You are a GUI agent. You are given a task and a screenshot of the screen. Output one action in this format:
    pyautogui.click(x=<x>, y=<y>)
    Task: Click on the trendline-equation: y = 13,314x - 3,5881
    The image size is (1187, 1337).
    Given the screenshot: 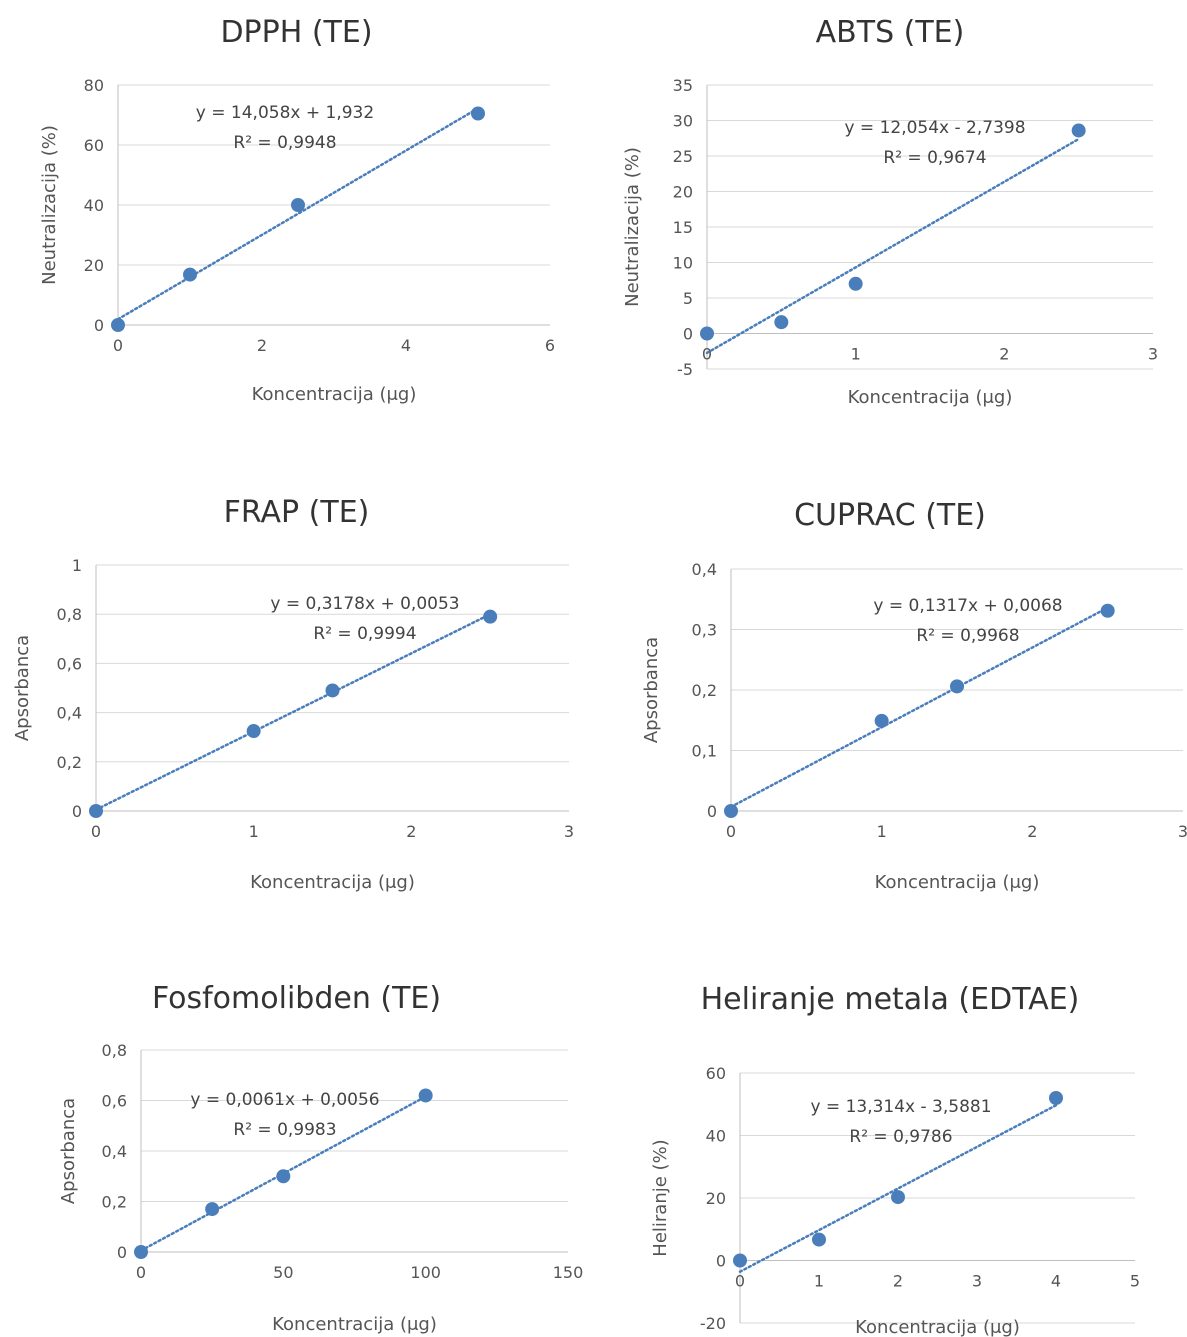 What is the action you would take?
    pyautogui.click(x=900, y=1107)
    